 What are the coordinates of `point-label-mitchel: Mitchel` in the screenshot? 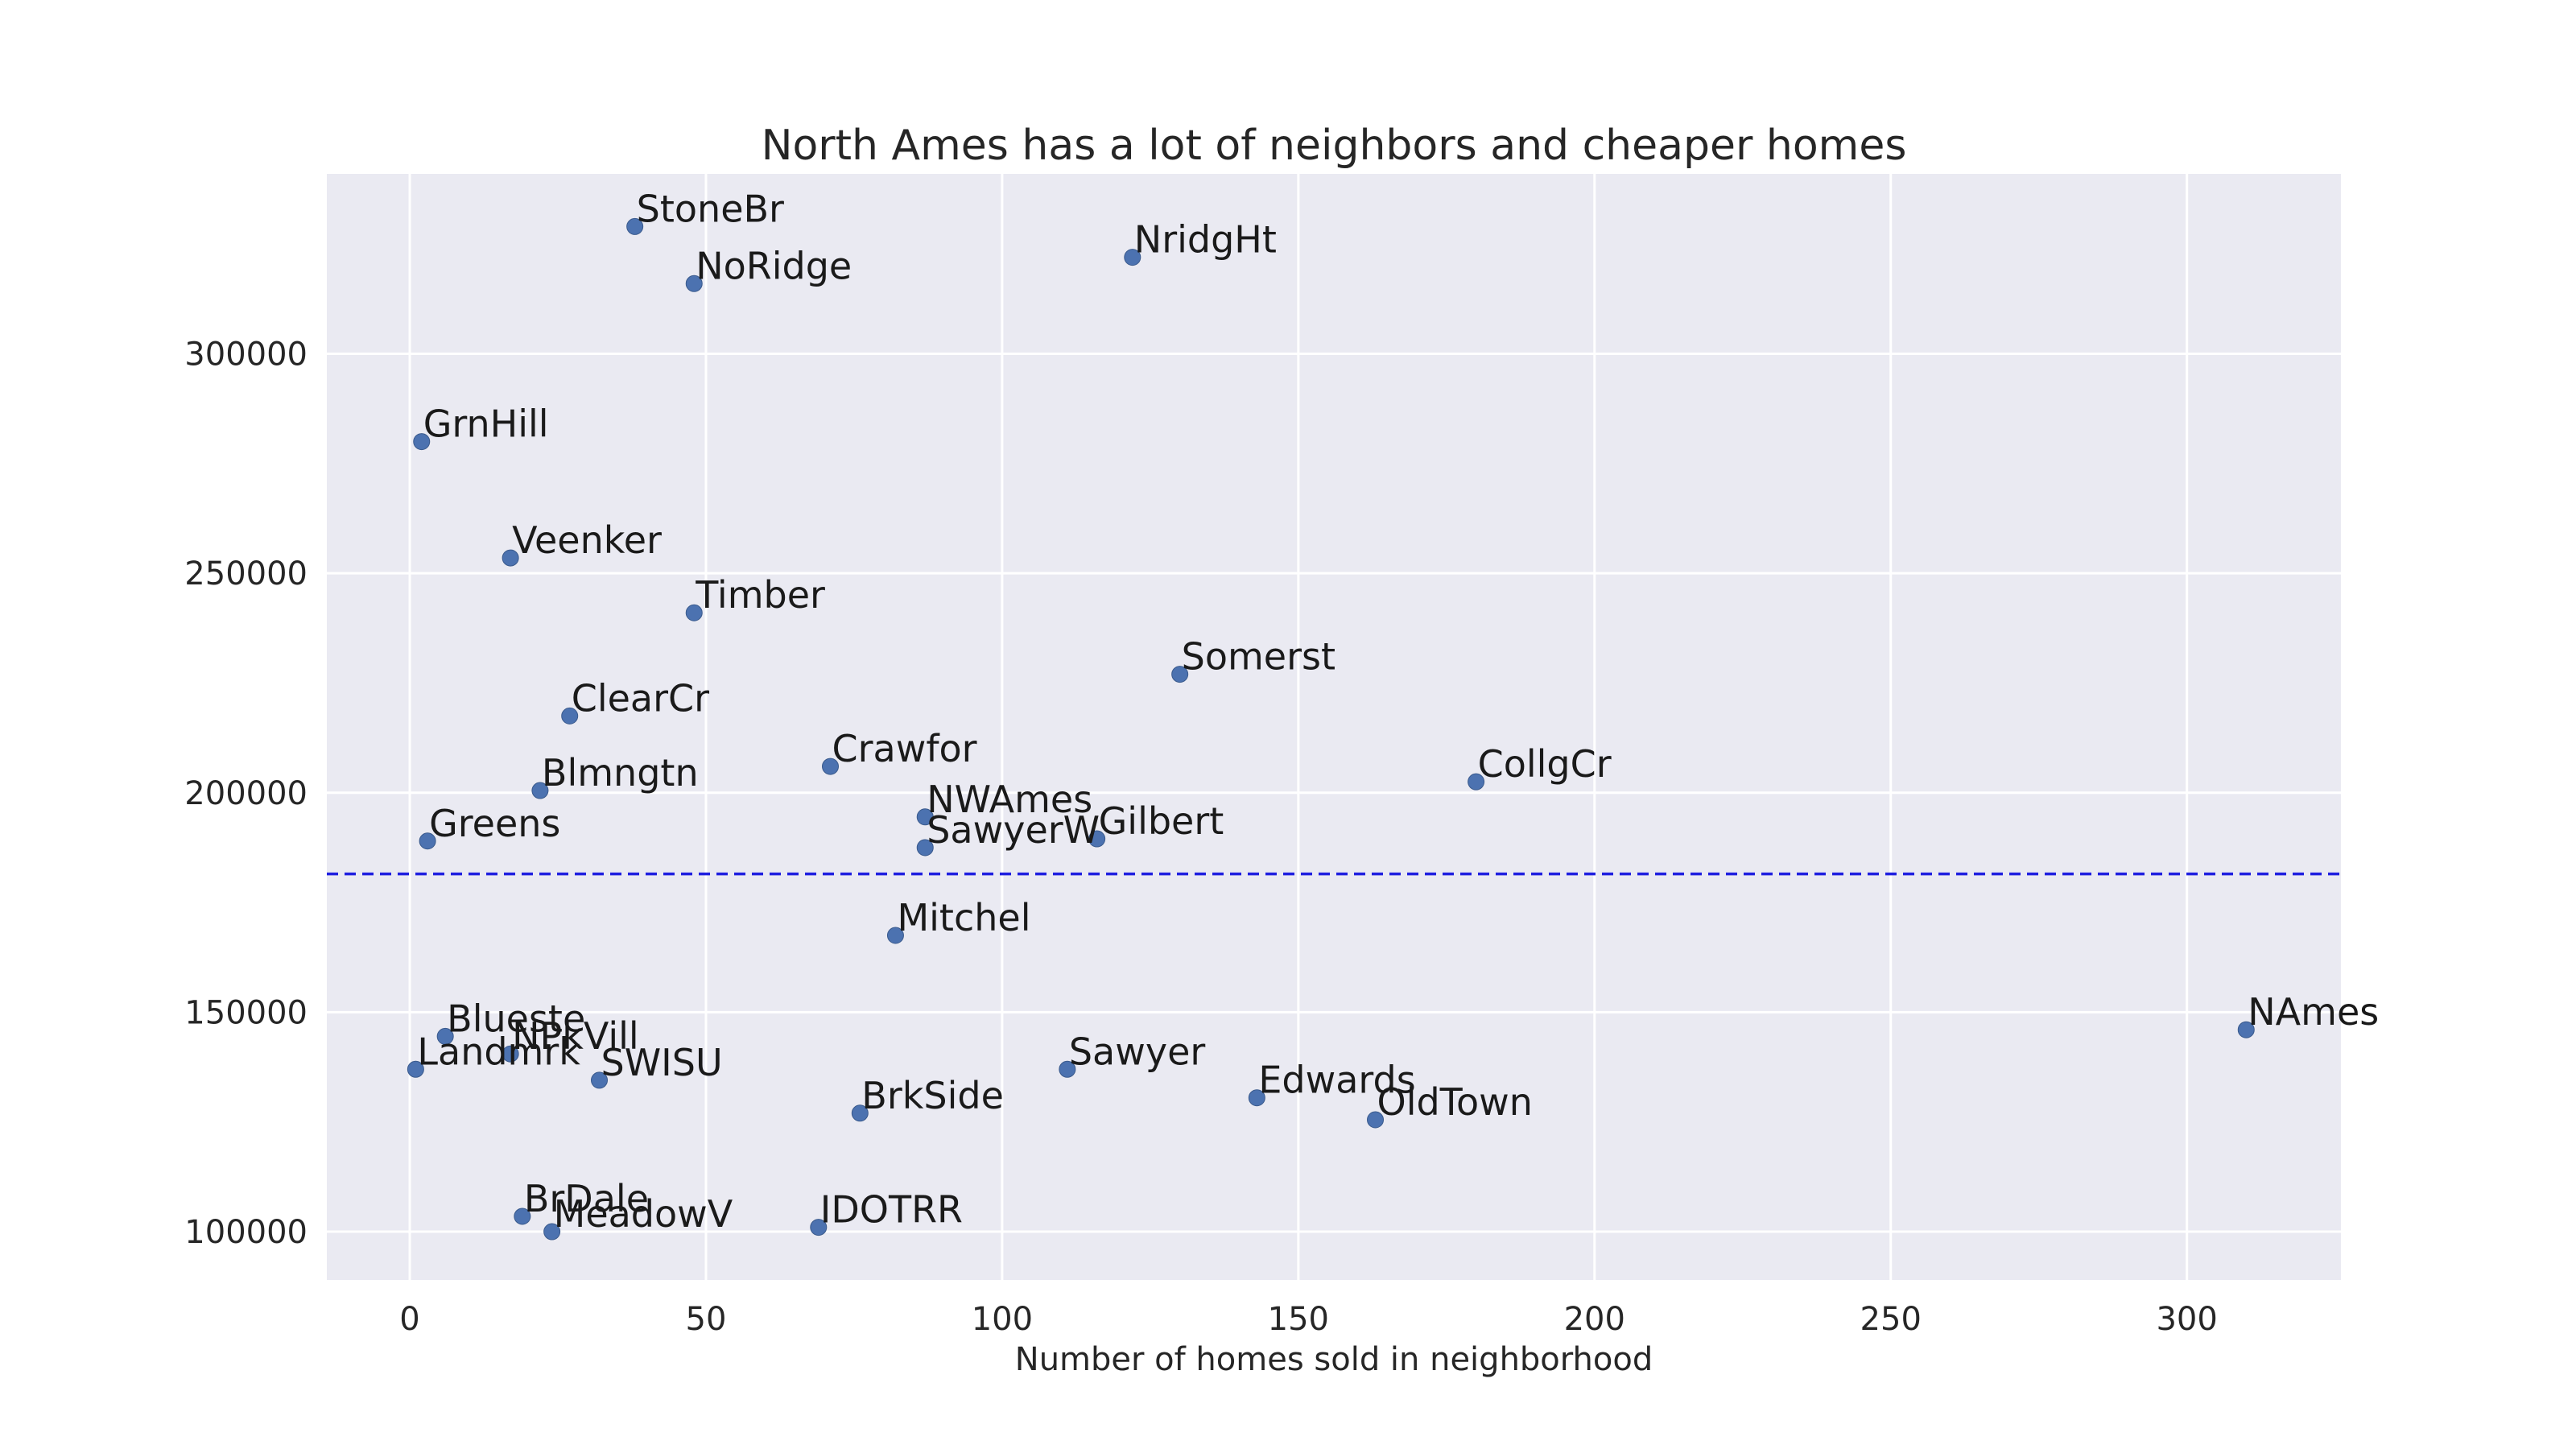 It's located at (964, 917).